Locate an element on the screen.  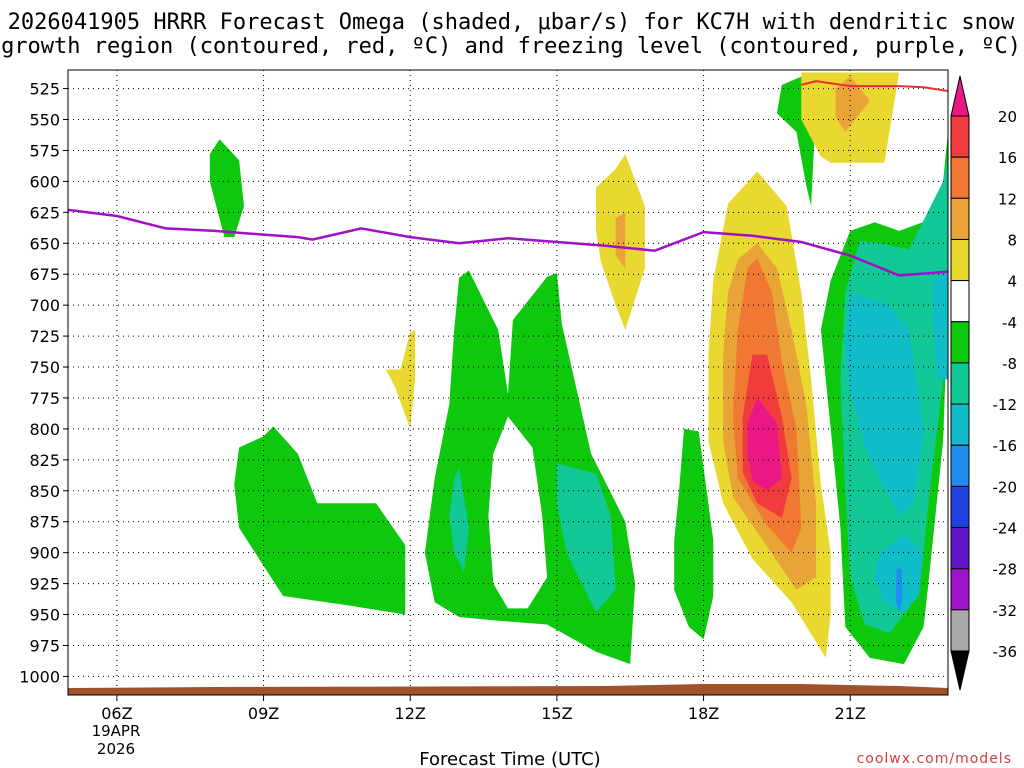
colorbar-tick-label: -16 is located at coordinates (1005, 446).